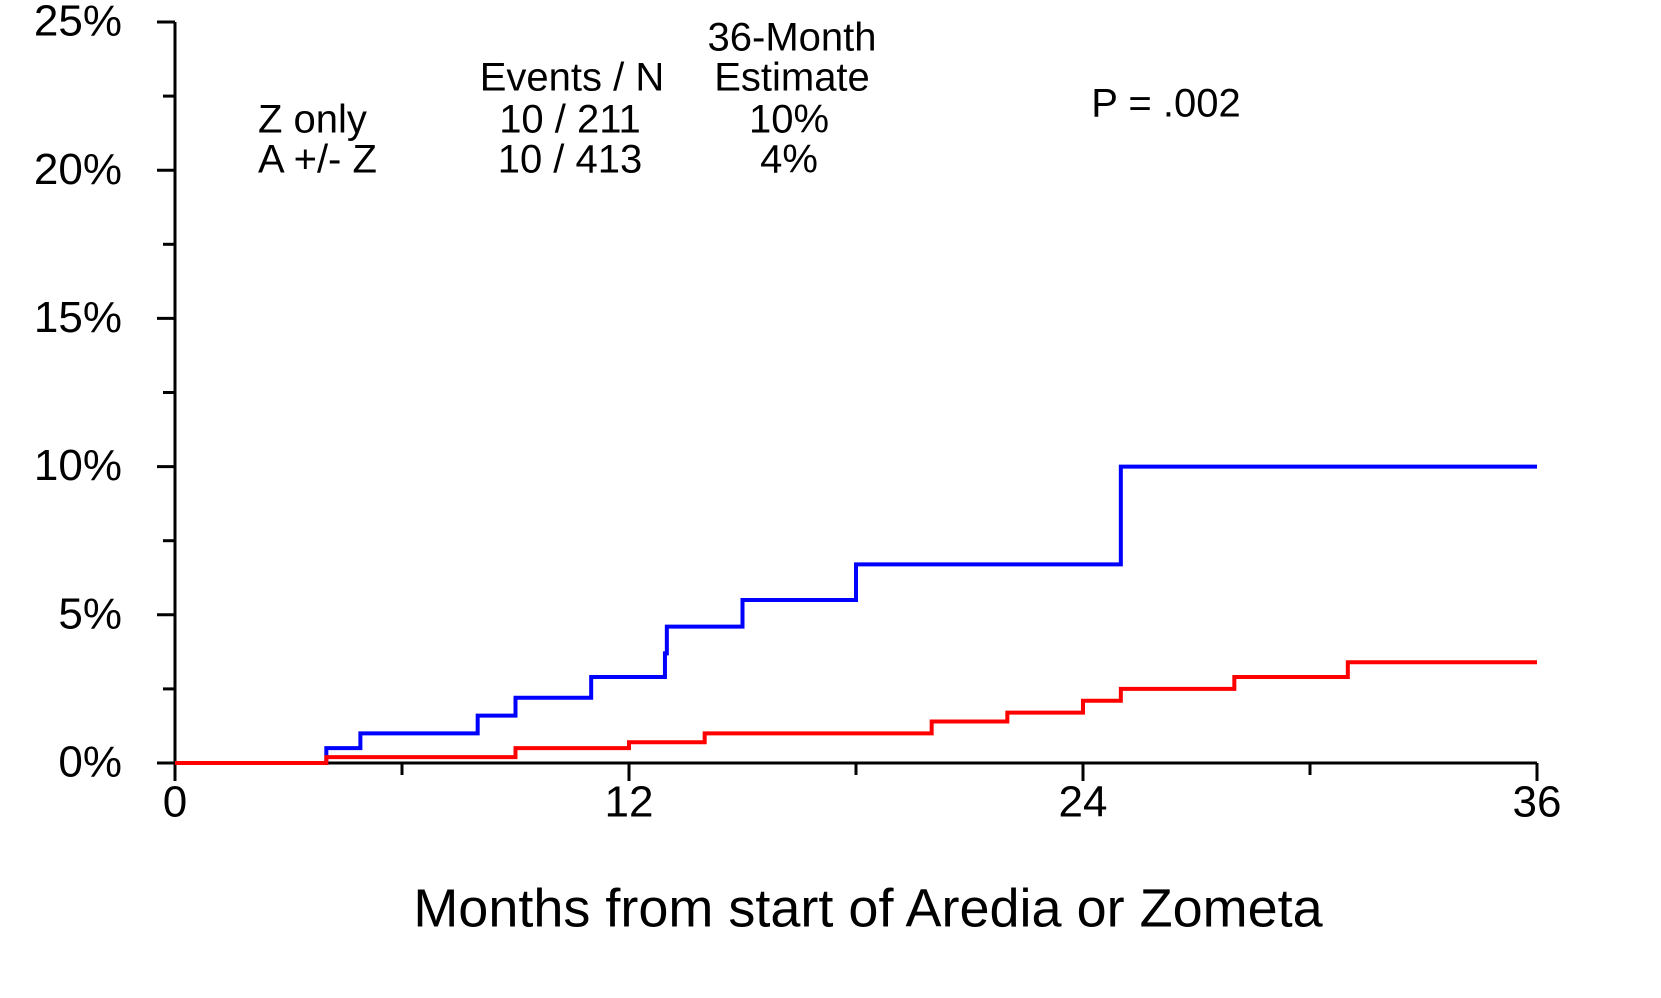 The width and height of the screenshot is (1661, 998). Describe the element at coordinates (175, 802) in the screenshot. I see `x-tick-label: 0` at that location.